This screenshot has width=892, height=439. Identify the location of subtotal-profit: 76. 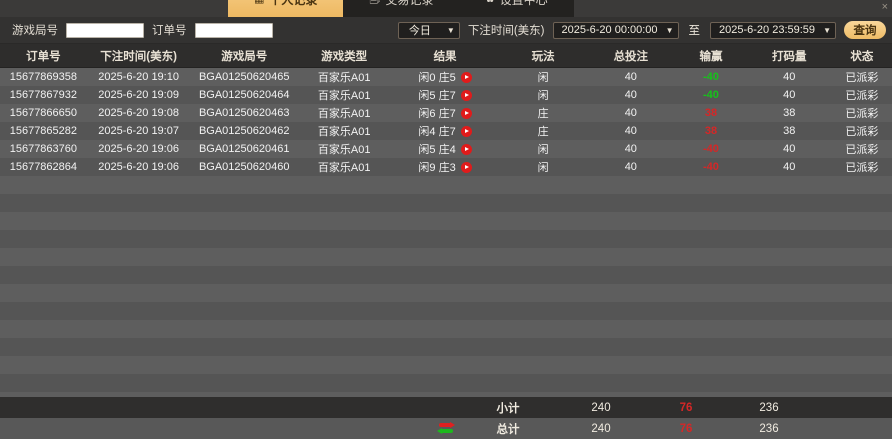
(686, 407).